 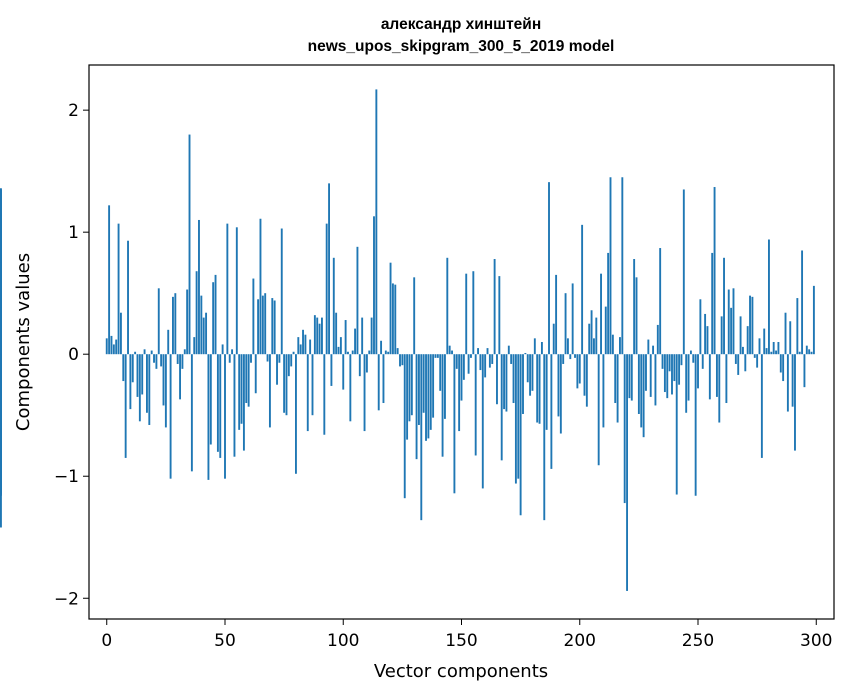 I want to click on chart-title-line-1: александр хинштейн, so click(x=461, y=24).